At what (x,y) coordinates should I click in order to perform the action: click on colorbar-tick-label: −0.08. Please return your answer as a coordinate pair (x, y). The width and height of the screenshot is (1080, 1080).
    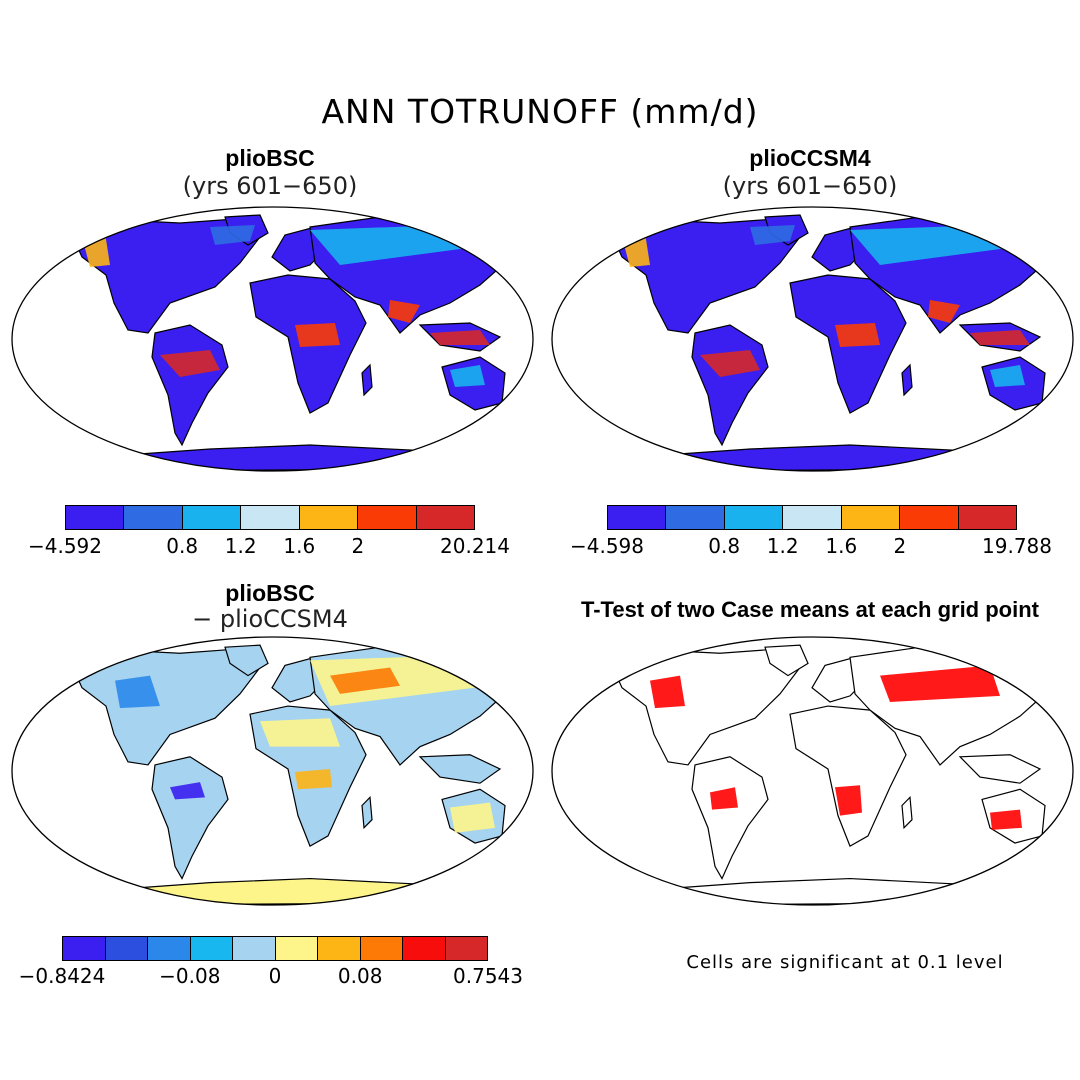
    Looking at the image, I should click on (190, 976).